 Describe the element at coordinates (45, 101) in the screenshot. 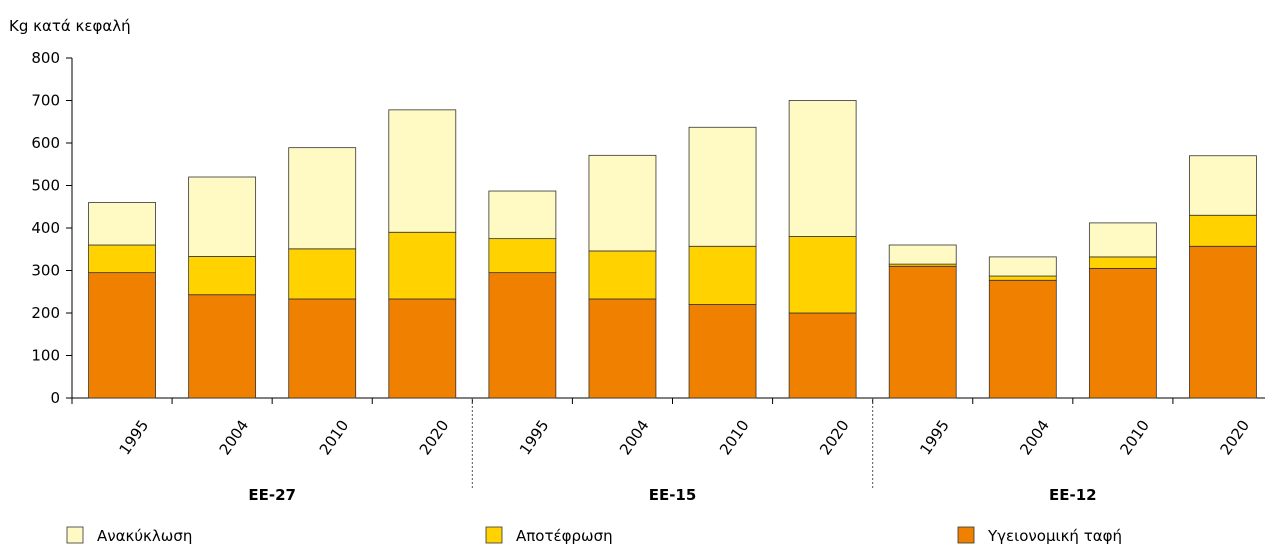

I see `y-tick-label: 700` at that location.